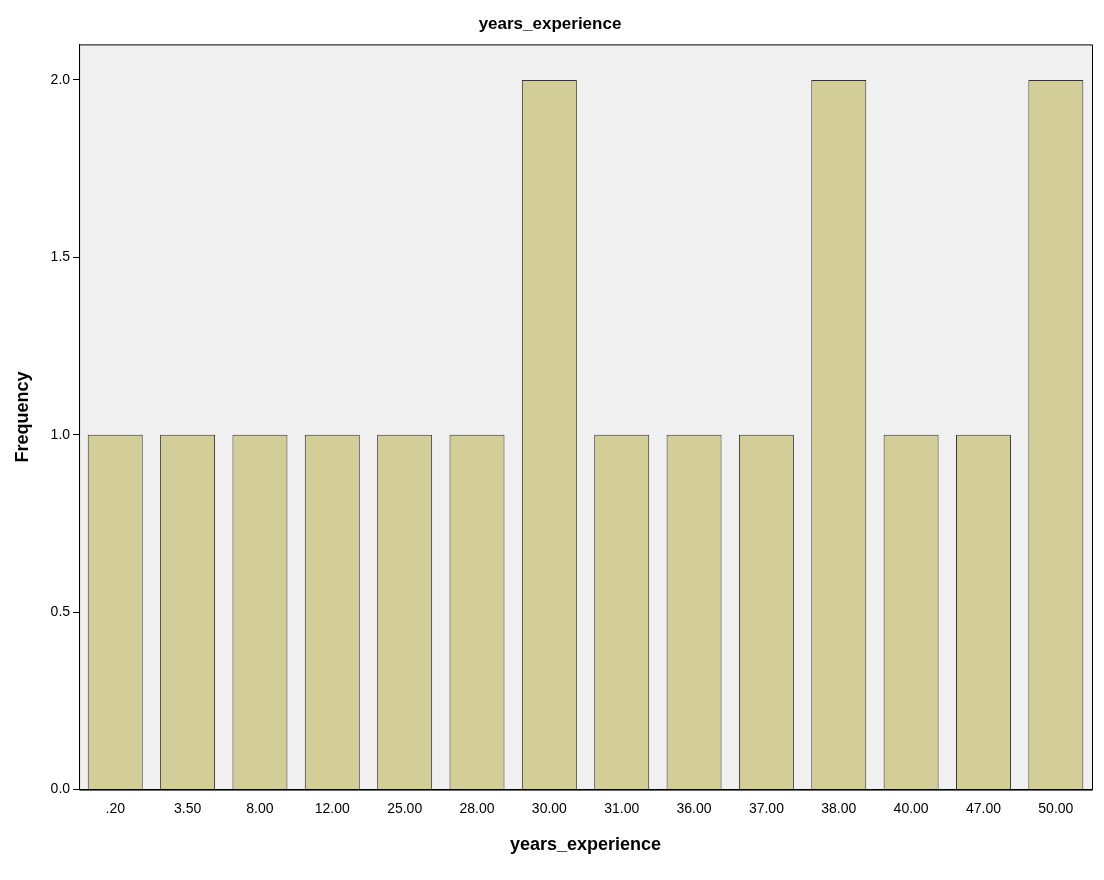 This screenshot has width=1104, height=880. What do you see at coordinates (694, 807) in the screenshot?
I see `x-tick-label: 36.00` at bounding box center [694, 807].